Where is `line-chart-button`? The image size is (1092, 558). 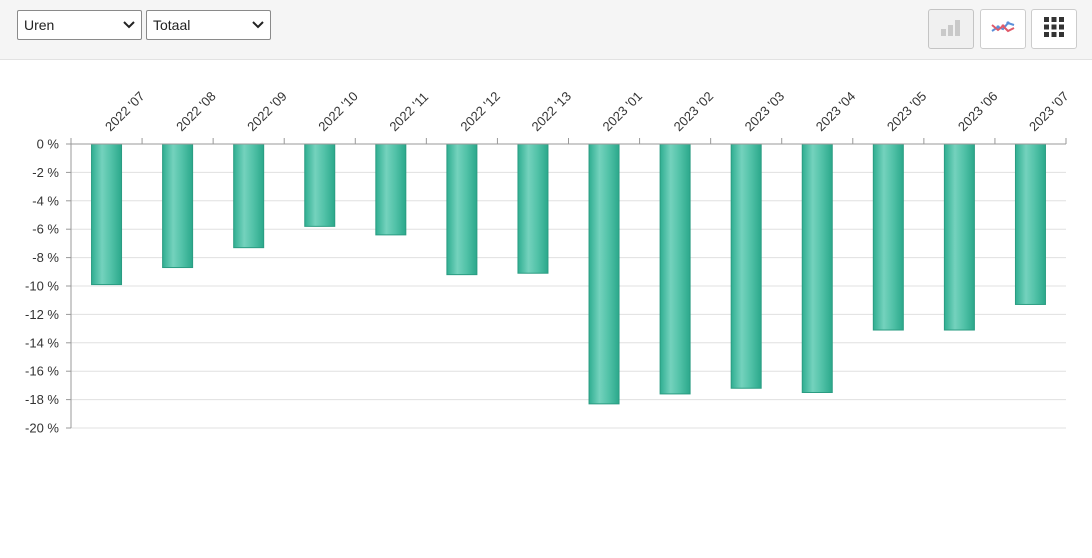
line-chart-button is located at coordinates (1003, 29).